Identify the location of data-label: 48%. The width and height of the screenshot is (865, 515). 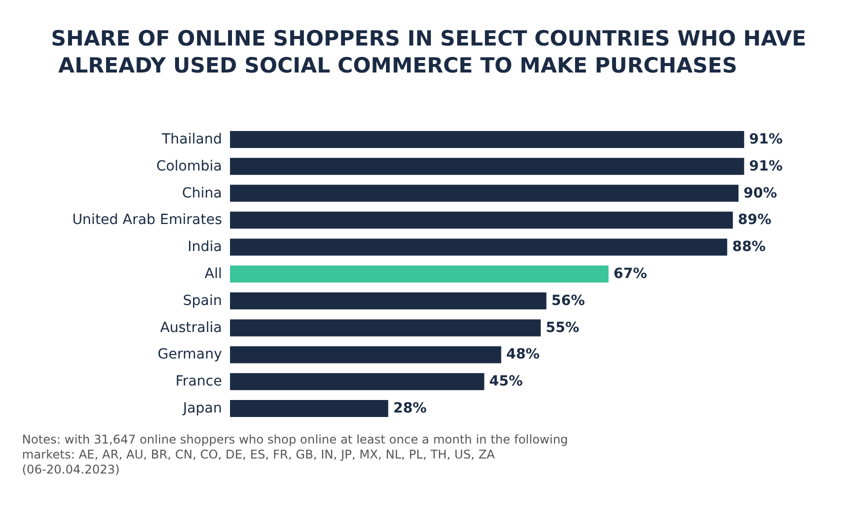
(523, 354).